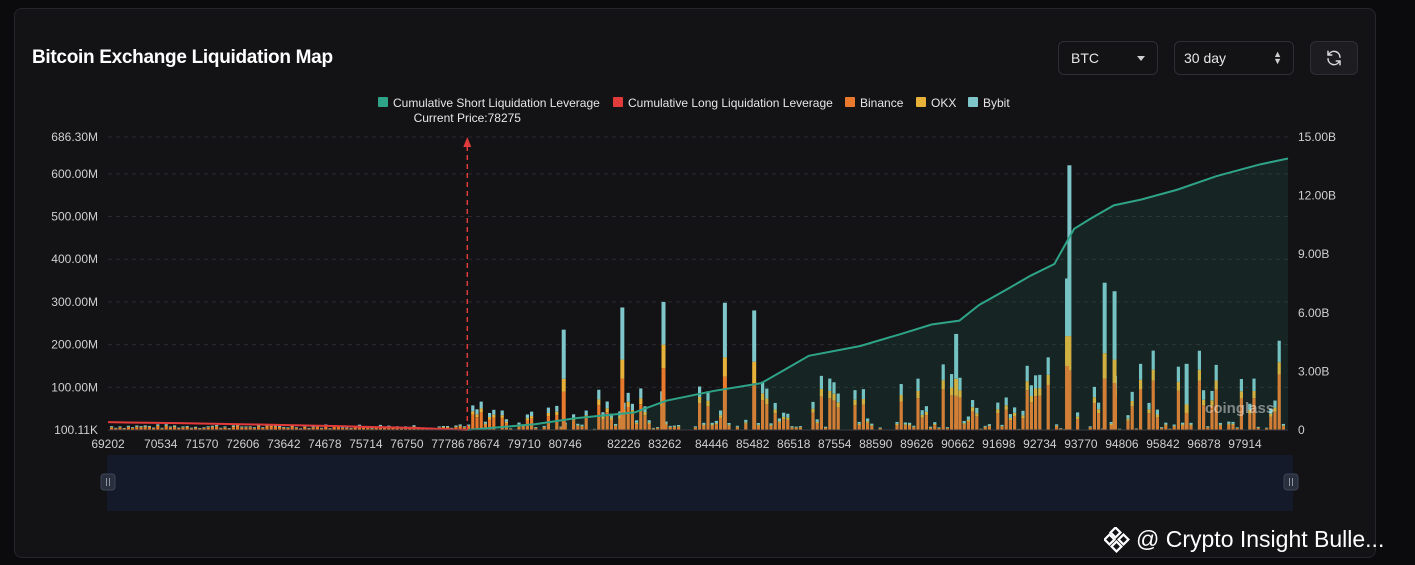 The image size is (1415, 565). What do you see at coordinates (1234, 58) in the screenshot?
I see `range-select: 30 day ▲ ▼` at bounding box center [1234, 58].